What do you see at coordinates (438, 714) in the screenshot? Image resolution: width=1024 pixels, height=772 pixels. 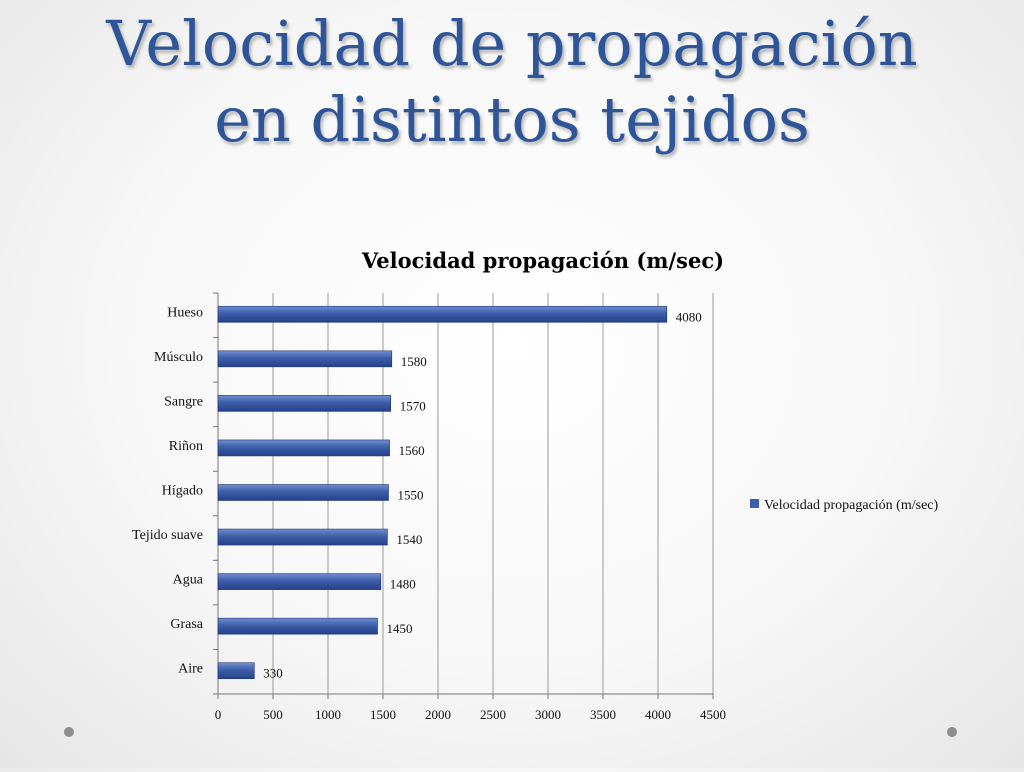 I see `x-tick-label: 2000` at bounding box center [438, 714].